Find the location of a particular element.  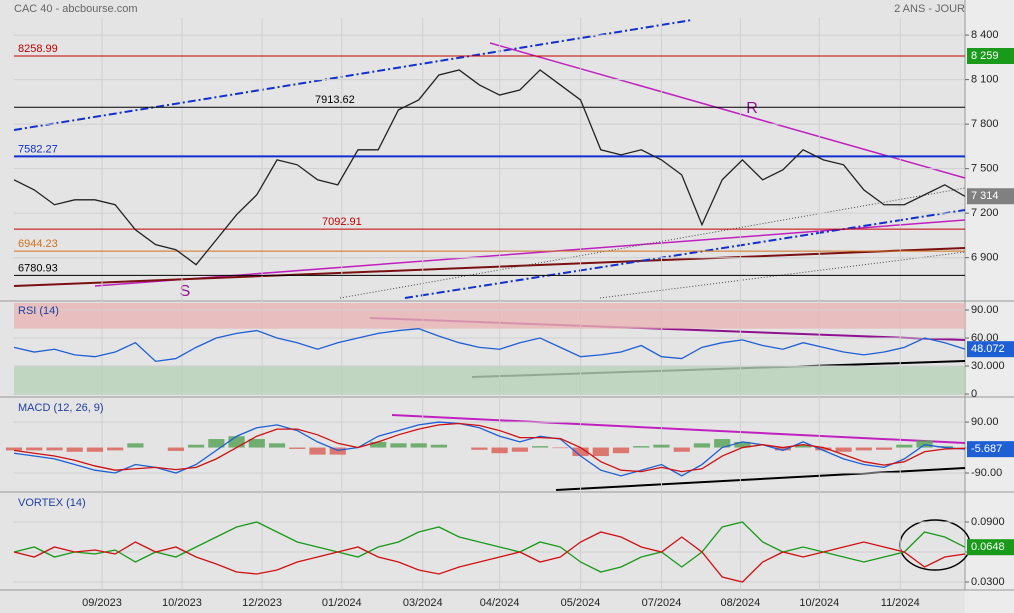

y-tick-label: 6 900 is located at coordinates (985, 258).